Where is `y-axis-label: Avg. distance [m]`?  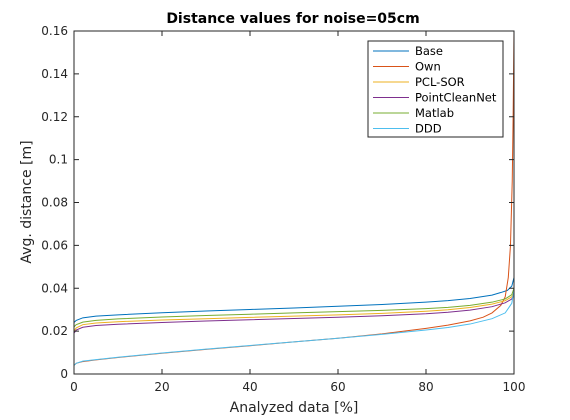
y-axis-label: Avg. distance [m] is located at coordinates (27, 201).